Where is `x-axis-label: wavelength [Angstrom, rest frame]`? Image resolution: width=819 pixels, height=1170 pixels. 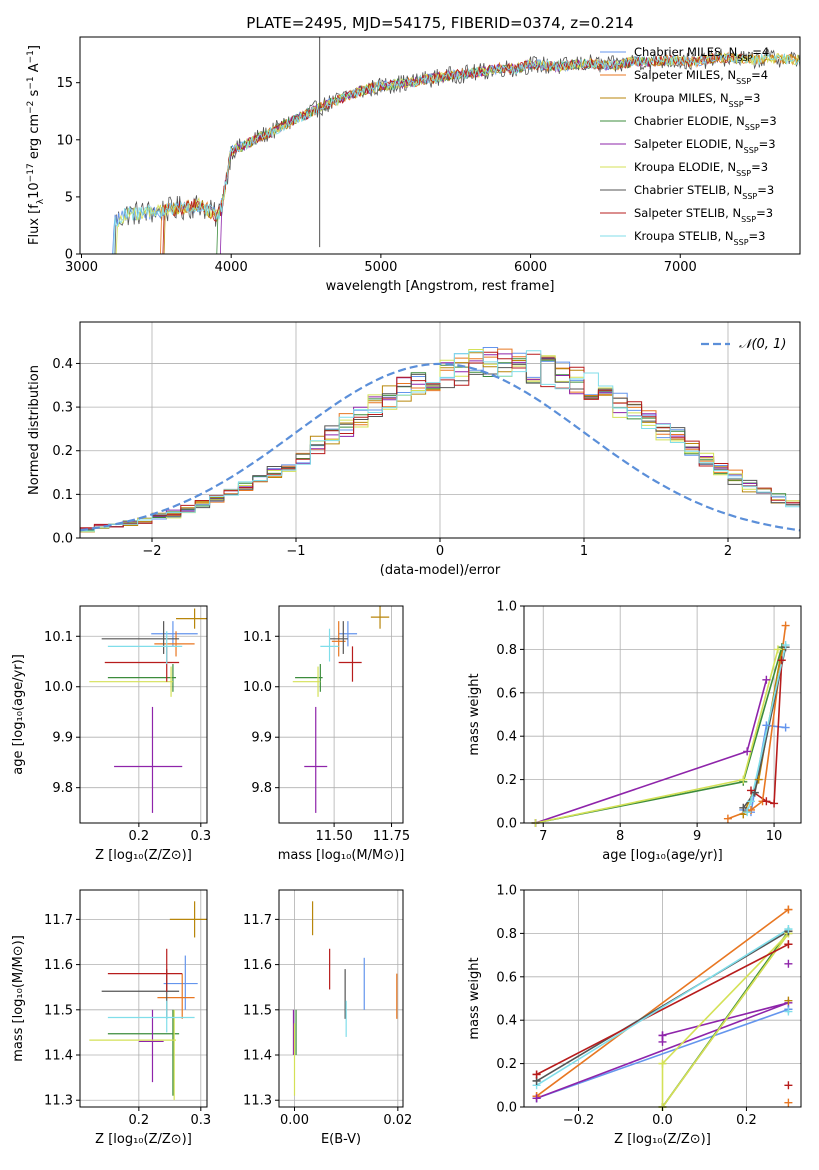 x-axis-label: wavelength [Angstrom, rest frame] is located at coordinates (440, 286).